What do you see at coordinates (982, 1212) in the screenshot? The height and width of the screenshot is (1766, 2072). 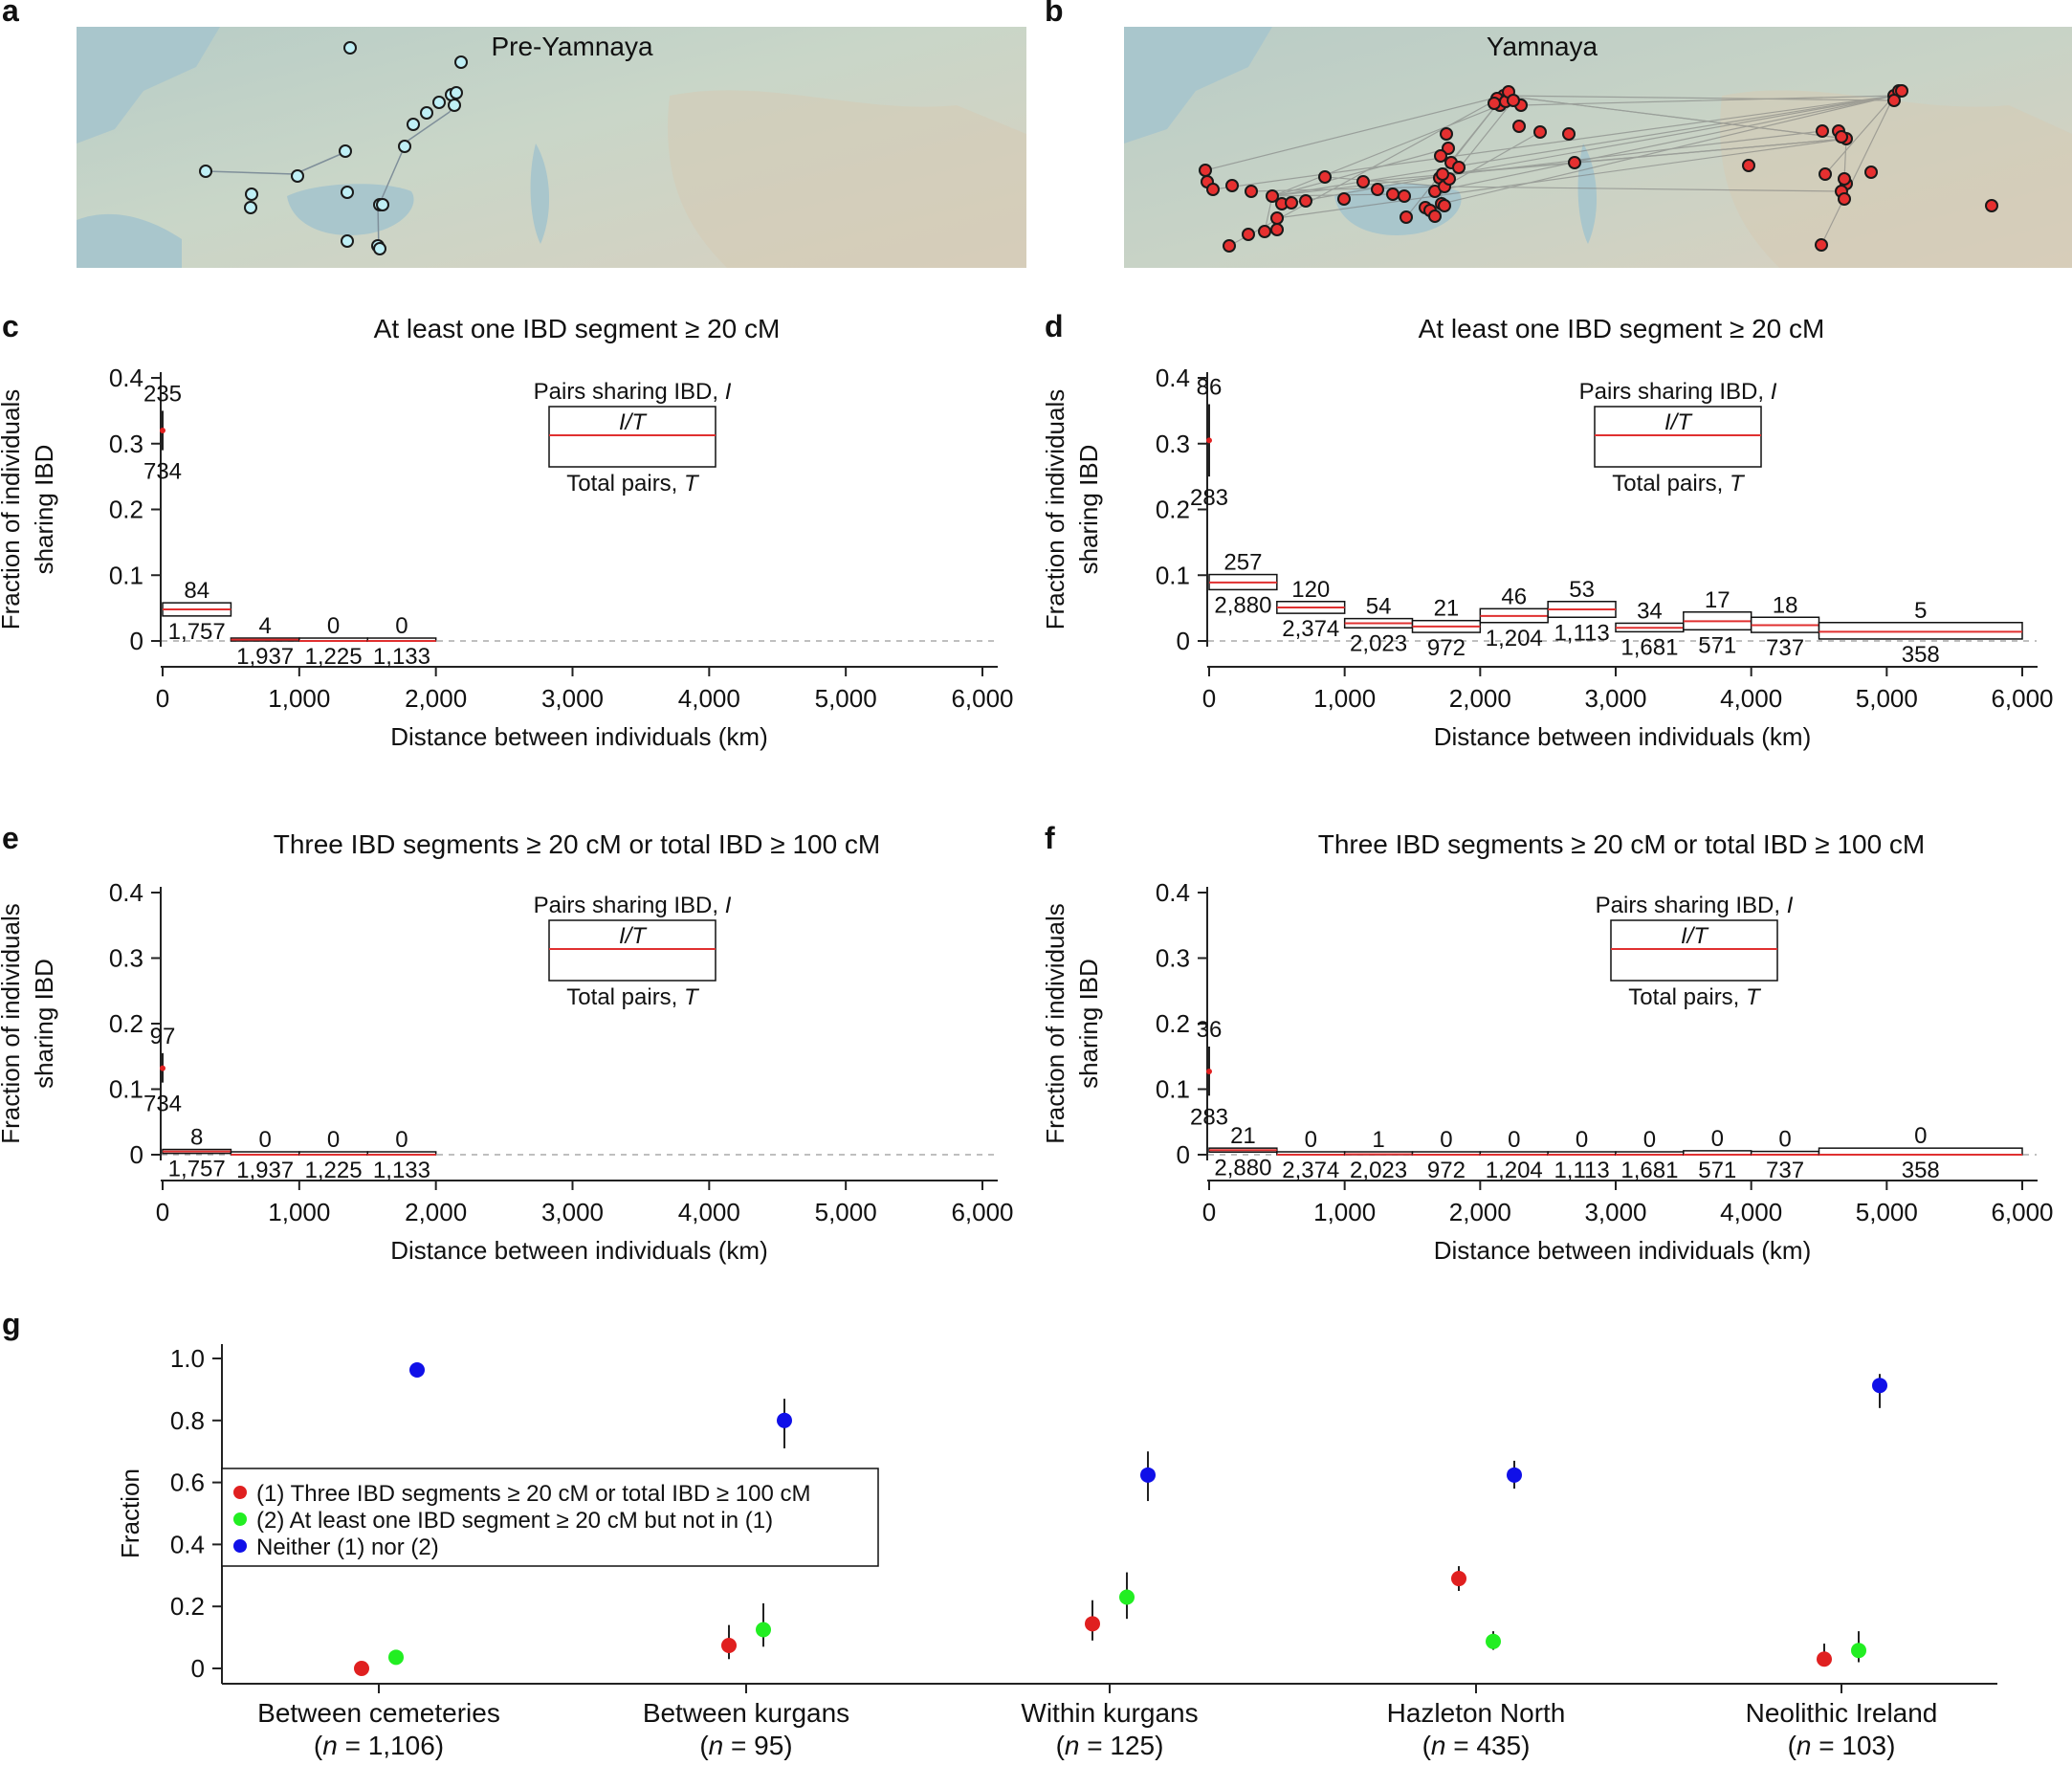 I see `x-tick-label: 6,000` at bounding box center [982, 1212].